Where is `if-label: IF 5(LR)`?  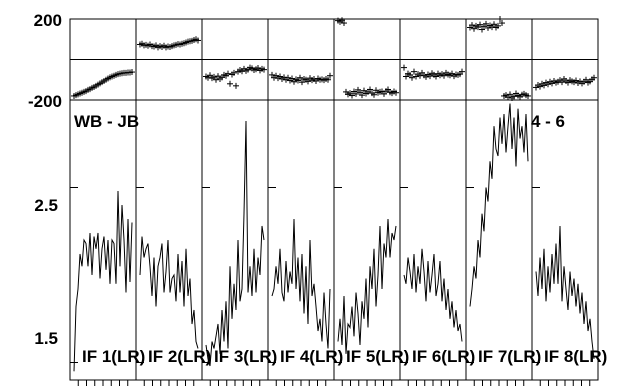
if-label: IF 5(LR) is located at coordinates (377, 356).